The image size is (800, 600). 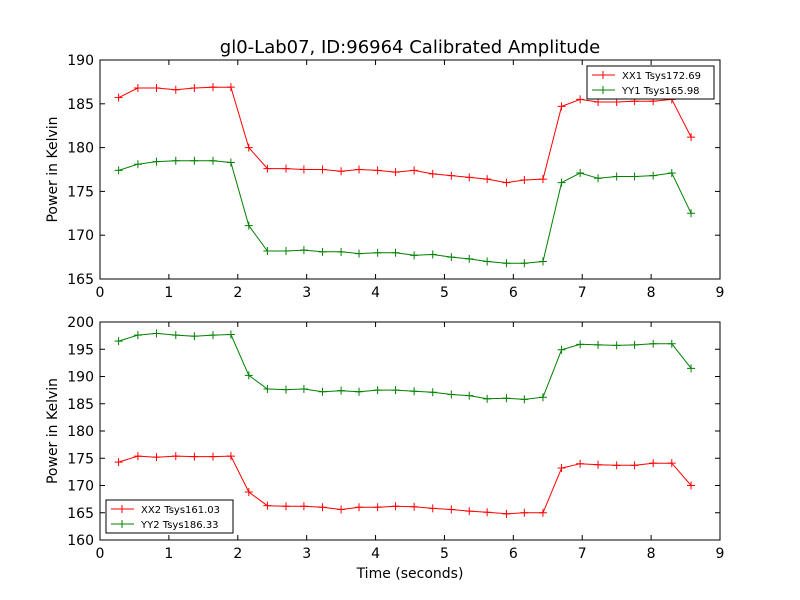 What do you see at coordinates (80, 459) in the screenshot?
I see `y-tick-label: 175` at bounding box center [80, 459].